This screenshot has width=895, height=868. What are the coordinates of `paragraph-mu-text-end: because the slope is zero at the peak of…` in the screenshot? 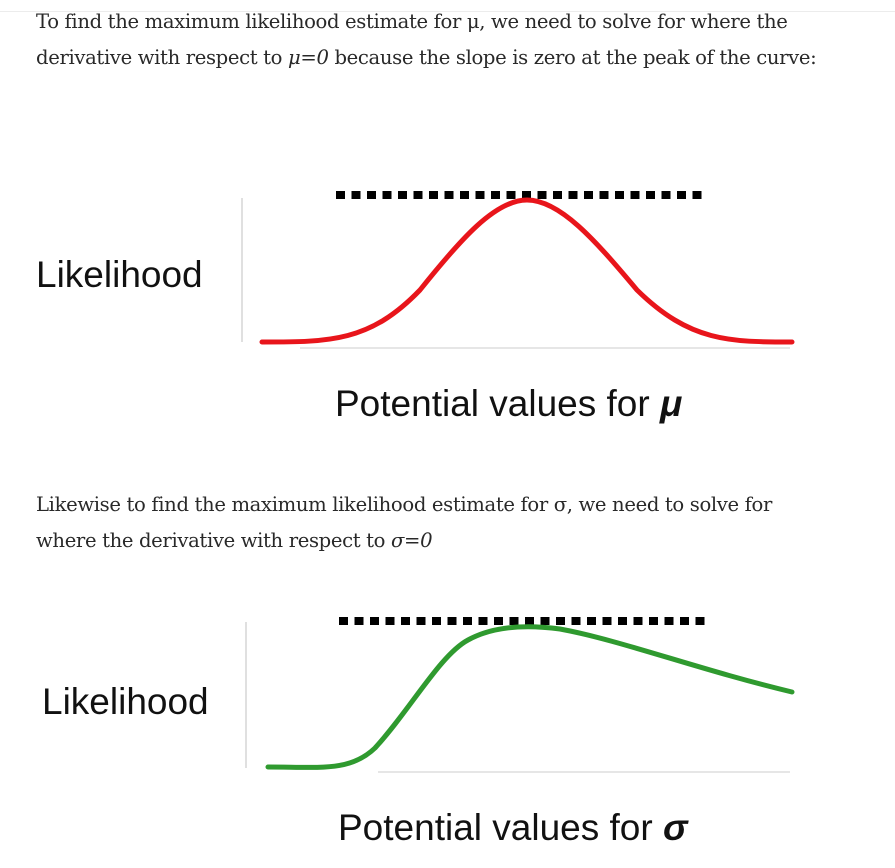 It's located at (572, 57).